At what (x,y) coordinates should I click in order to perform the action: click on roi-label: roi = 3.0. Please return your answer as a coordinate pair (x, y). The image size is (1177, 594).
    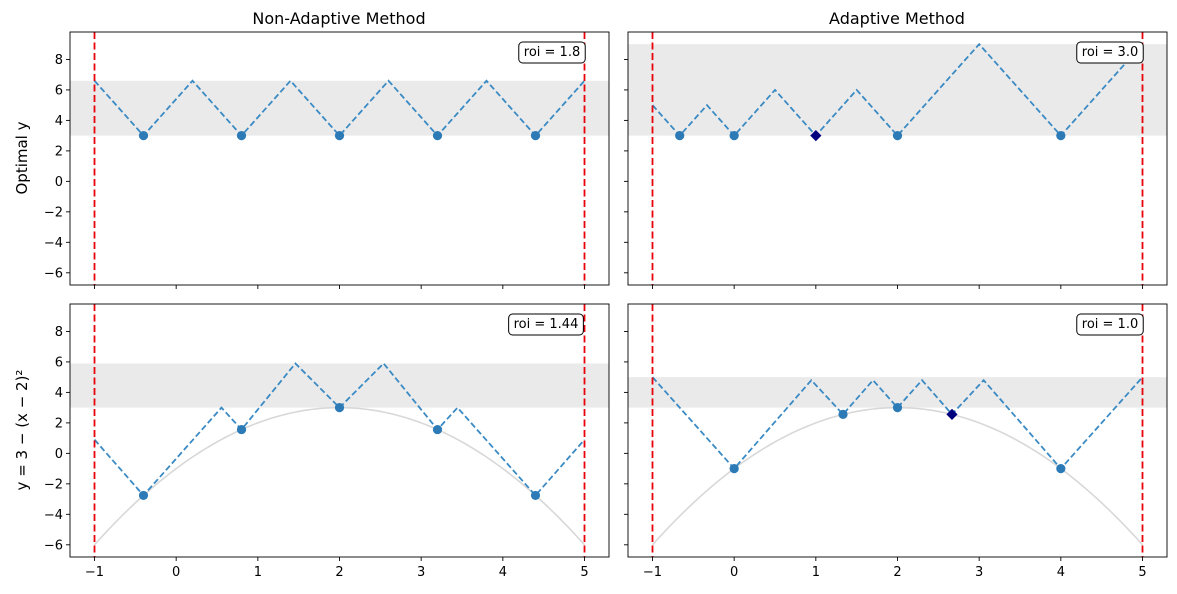
    Looking at the image, I should click on (1110, 52).